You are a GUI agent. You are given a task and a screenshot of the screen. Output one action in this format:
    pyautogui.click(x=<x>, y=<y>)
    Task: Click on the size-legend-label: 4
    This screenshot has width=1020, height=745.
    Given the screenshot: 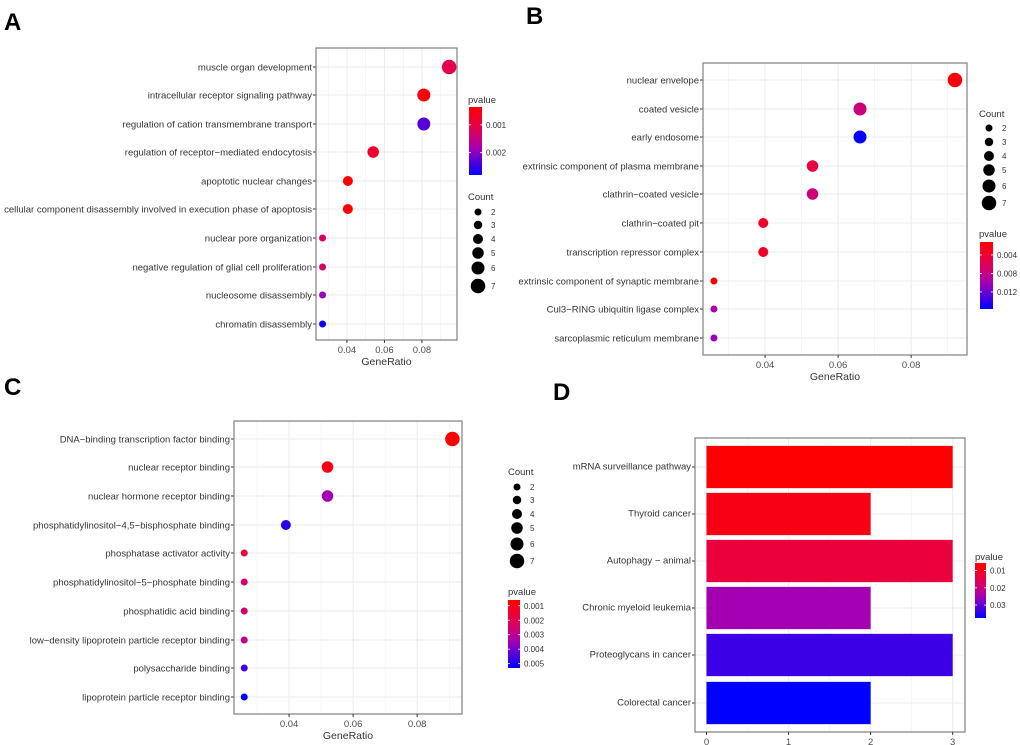 What is the action you would take?
    pyautogui.click(x=1004, y=156)
    